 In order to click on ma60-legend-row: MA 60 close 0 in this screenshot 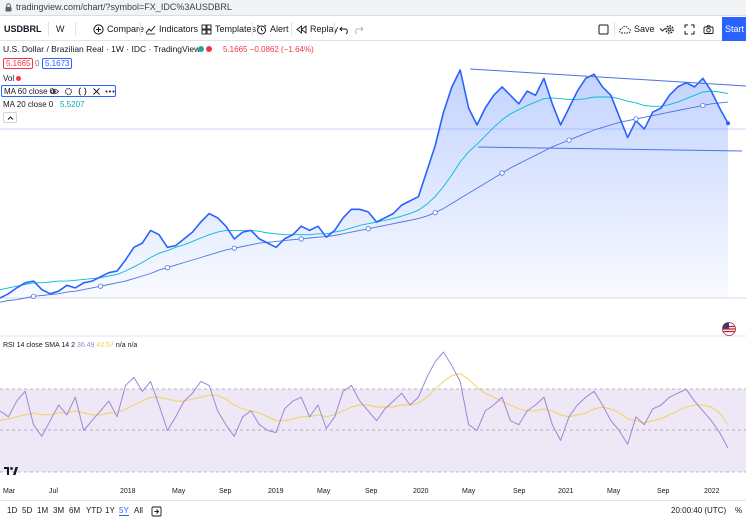, I will do `click(58, 91)`.